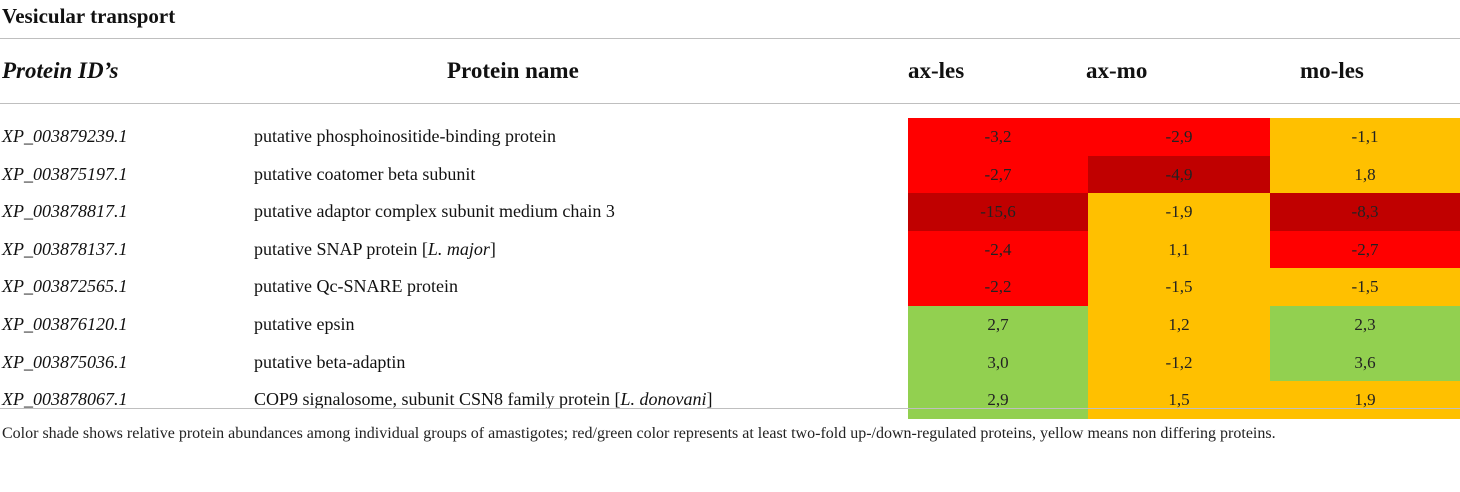 The image size is (1460, 492). What do you see at coordinates (998, 362) in the screenshot?
I see `value-ax-les: 3,0` at bounding box center [998, 362].